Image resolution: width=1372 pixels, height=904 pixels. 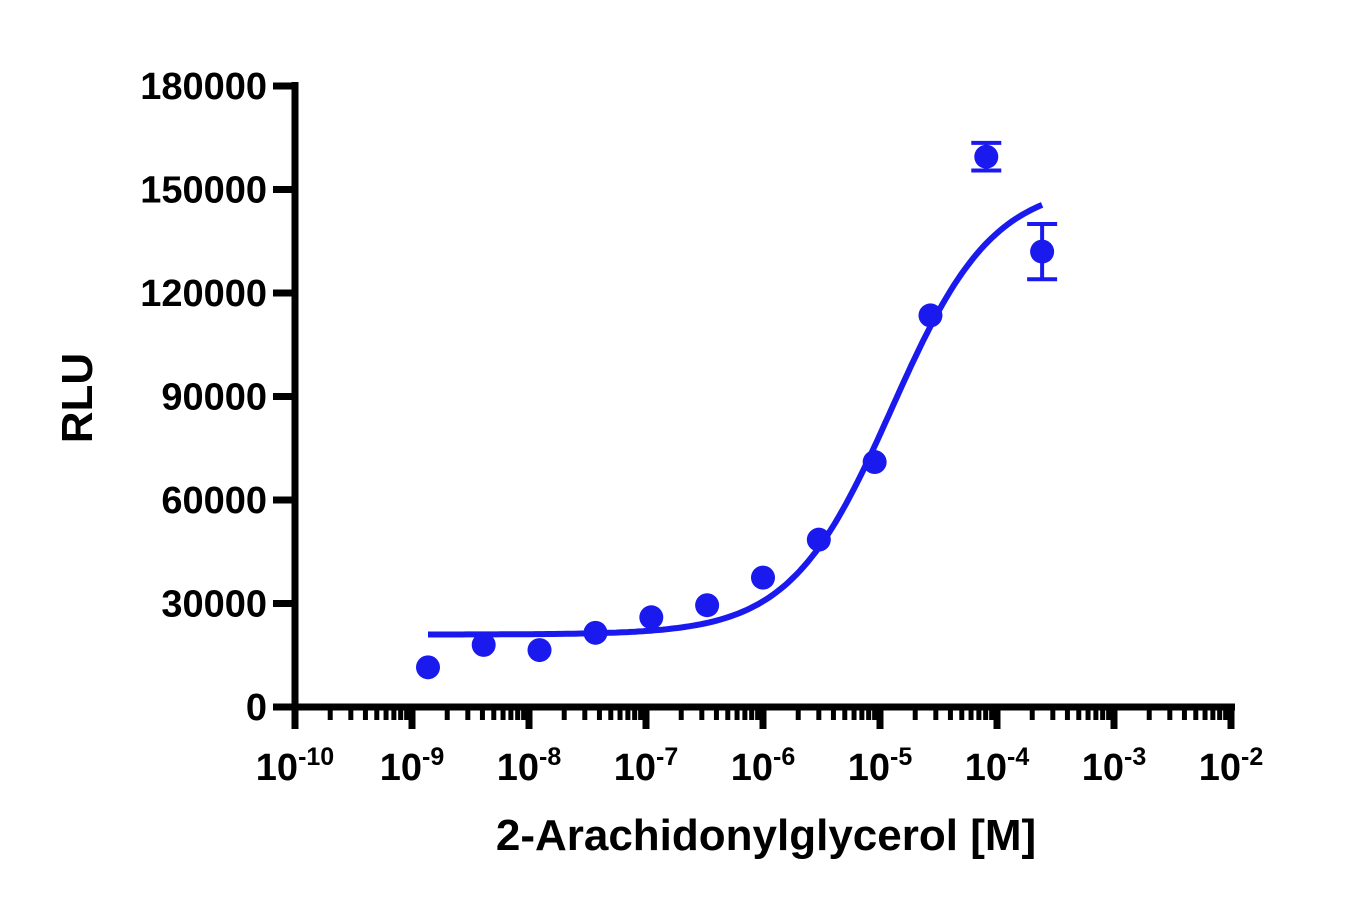 What do you see at coordinates (214, 501) in the screenshot?
I see `y-tick-label: 60000` at bounding box center [214, 501].